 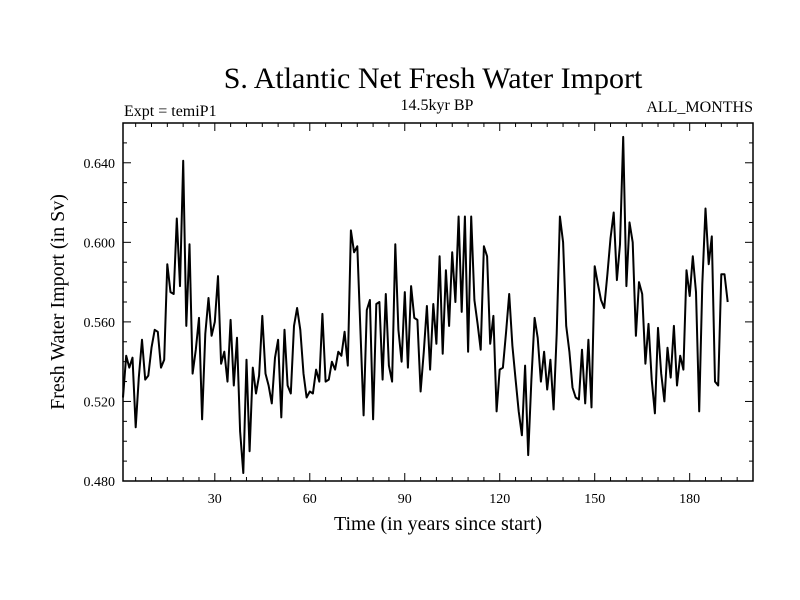 I want to click on y-tick-label: 0.600, so click(x=100, y=243).